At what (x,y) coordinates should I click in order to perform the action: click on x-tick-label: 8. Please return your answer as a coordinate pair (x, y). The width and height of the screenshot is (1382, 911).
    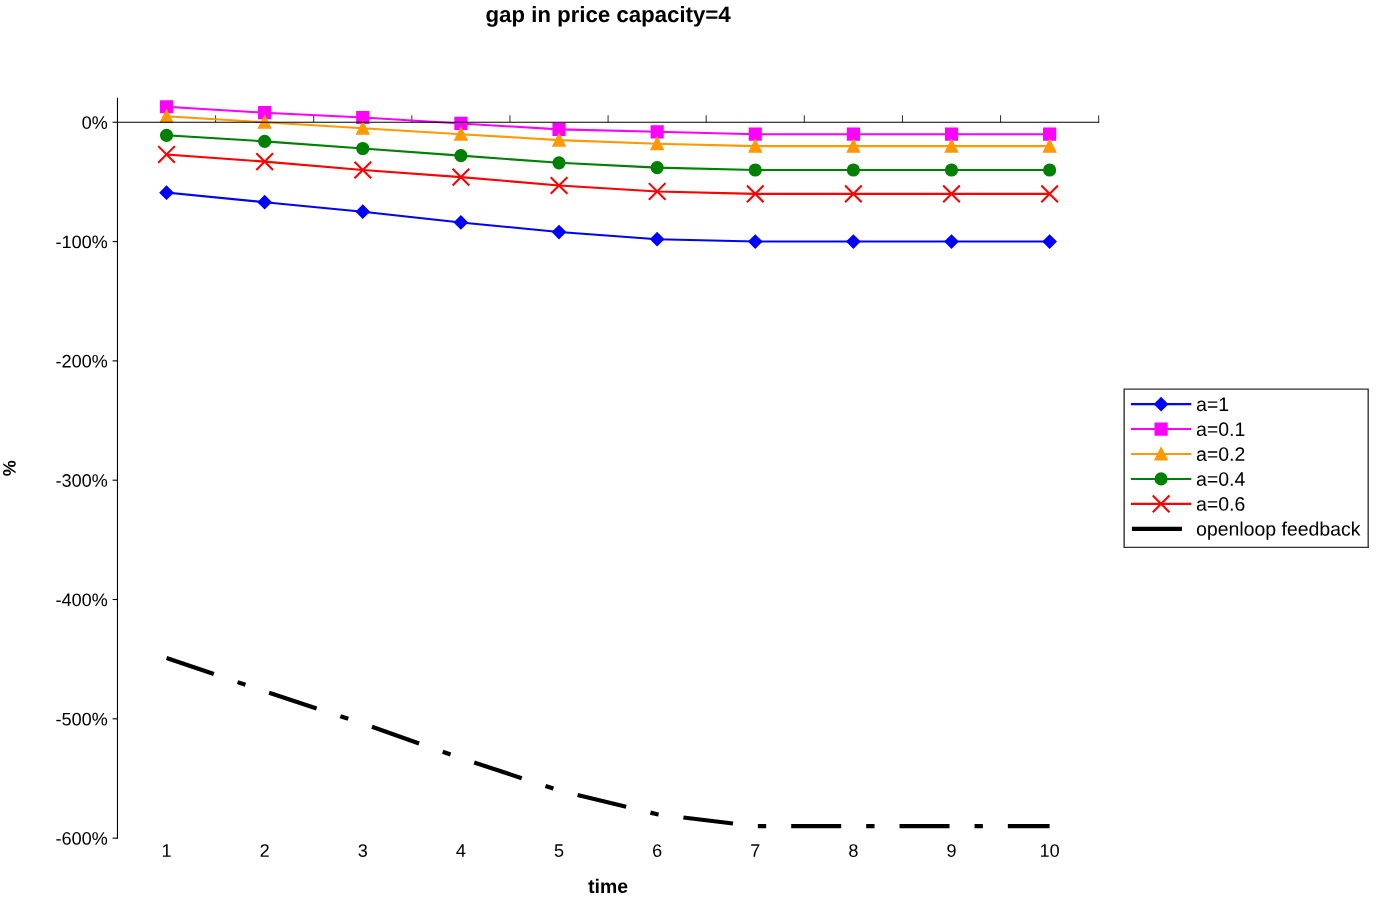
    Looking at the image, I should click on (853, 850).